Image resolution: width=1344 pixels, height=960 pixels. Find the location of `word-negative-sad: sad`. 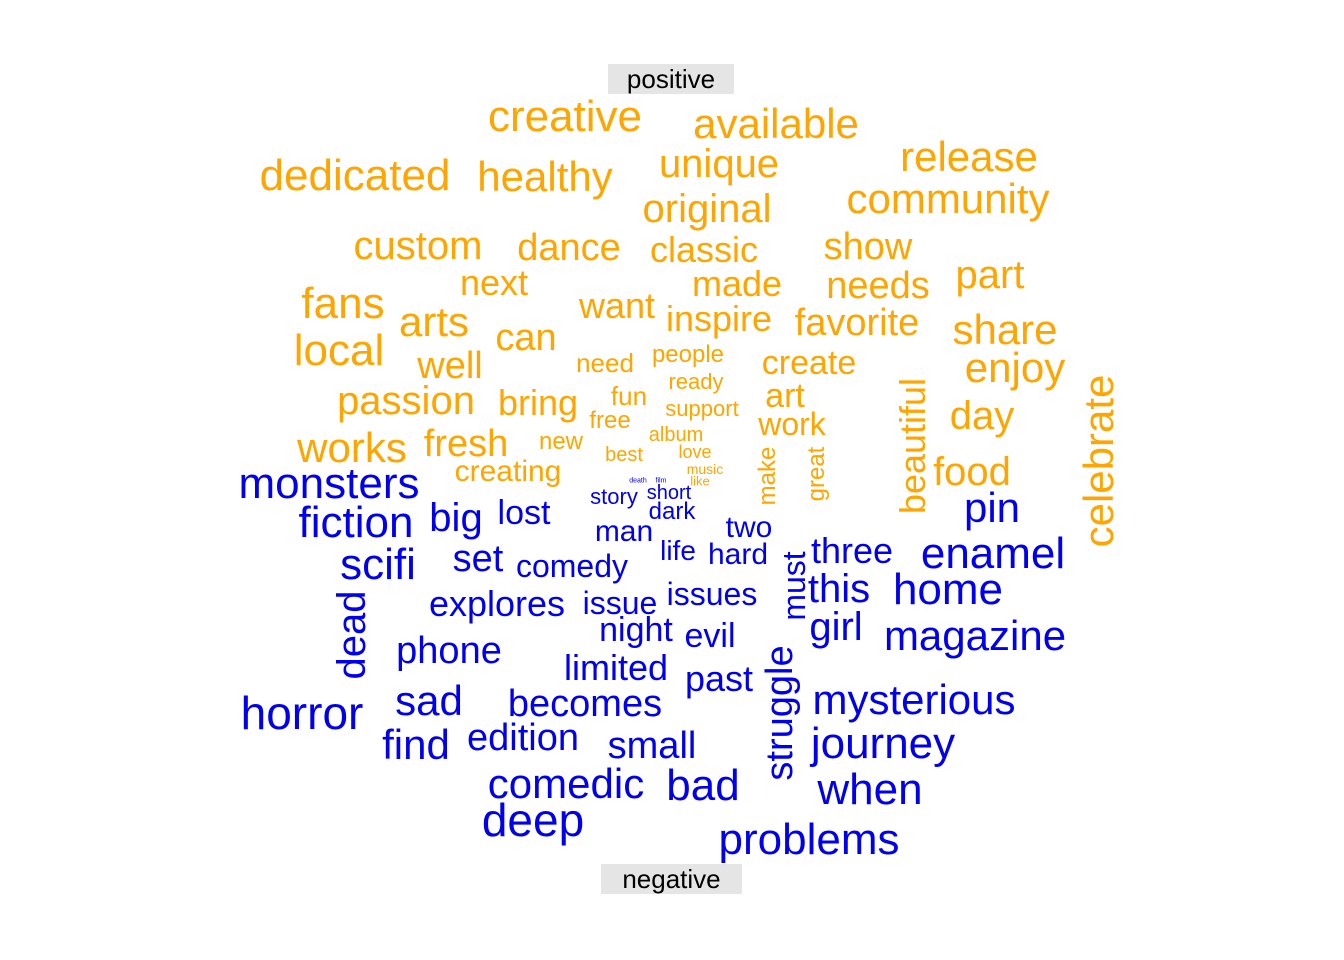

word-negative-sad: sad is located at coordinates (429, 700).